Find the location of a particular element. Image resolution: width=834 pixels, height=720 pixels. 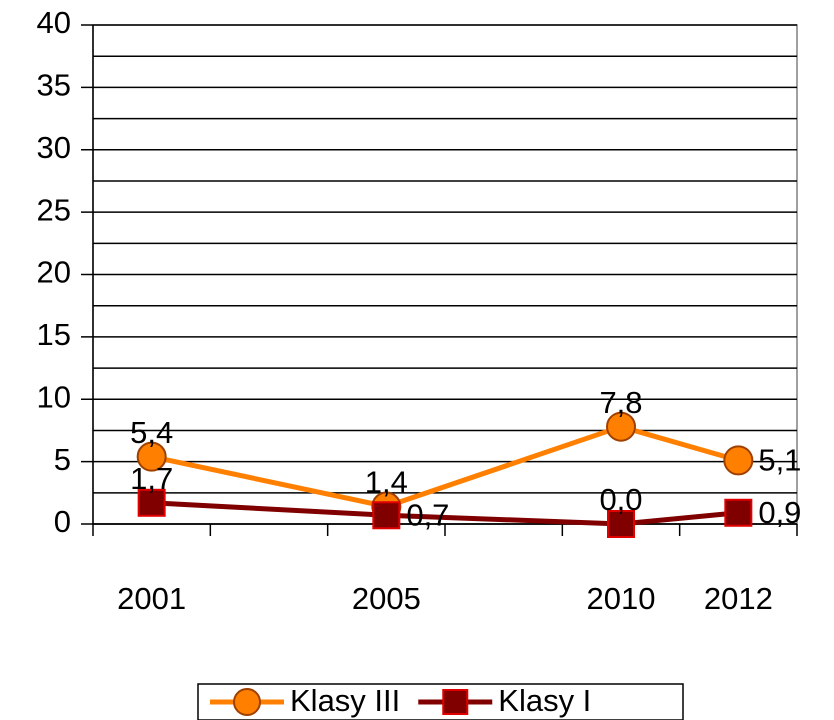

x-tick-label: 2012 is located at coordinates (738, 598).